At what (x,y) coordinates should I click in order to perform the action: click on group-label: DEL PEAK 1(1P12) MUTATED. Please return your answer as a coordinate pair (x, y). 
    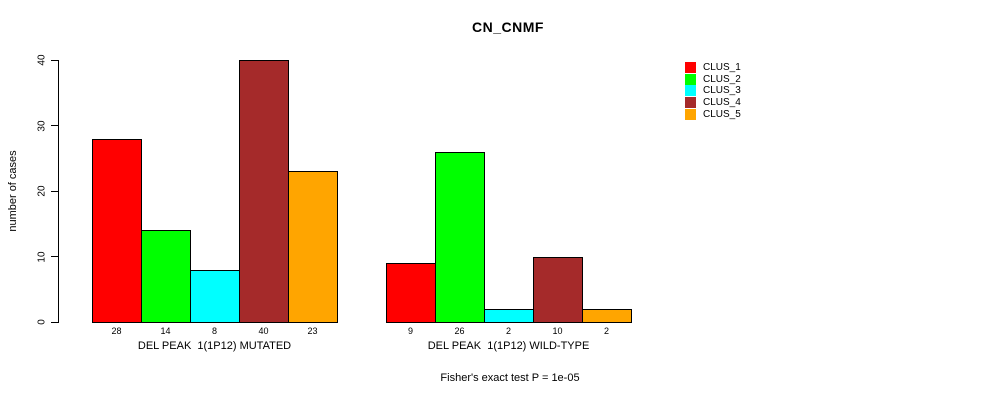
    Looking at the image, I should click on (214, 346).